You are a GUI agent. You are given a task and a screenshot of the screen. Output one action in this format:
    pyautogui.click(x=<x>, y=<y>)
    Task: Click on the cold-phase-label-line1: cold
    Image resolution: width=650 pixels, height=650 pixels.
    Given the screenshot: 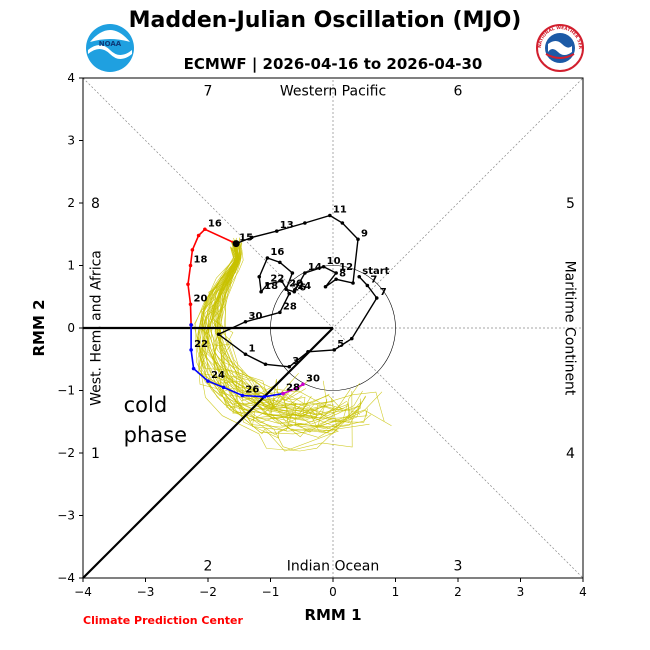 What is the action you would take?
    pyautogui.click(x=146, y=405)
    